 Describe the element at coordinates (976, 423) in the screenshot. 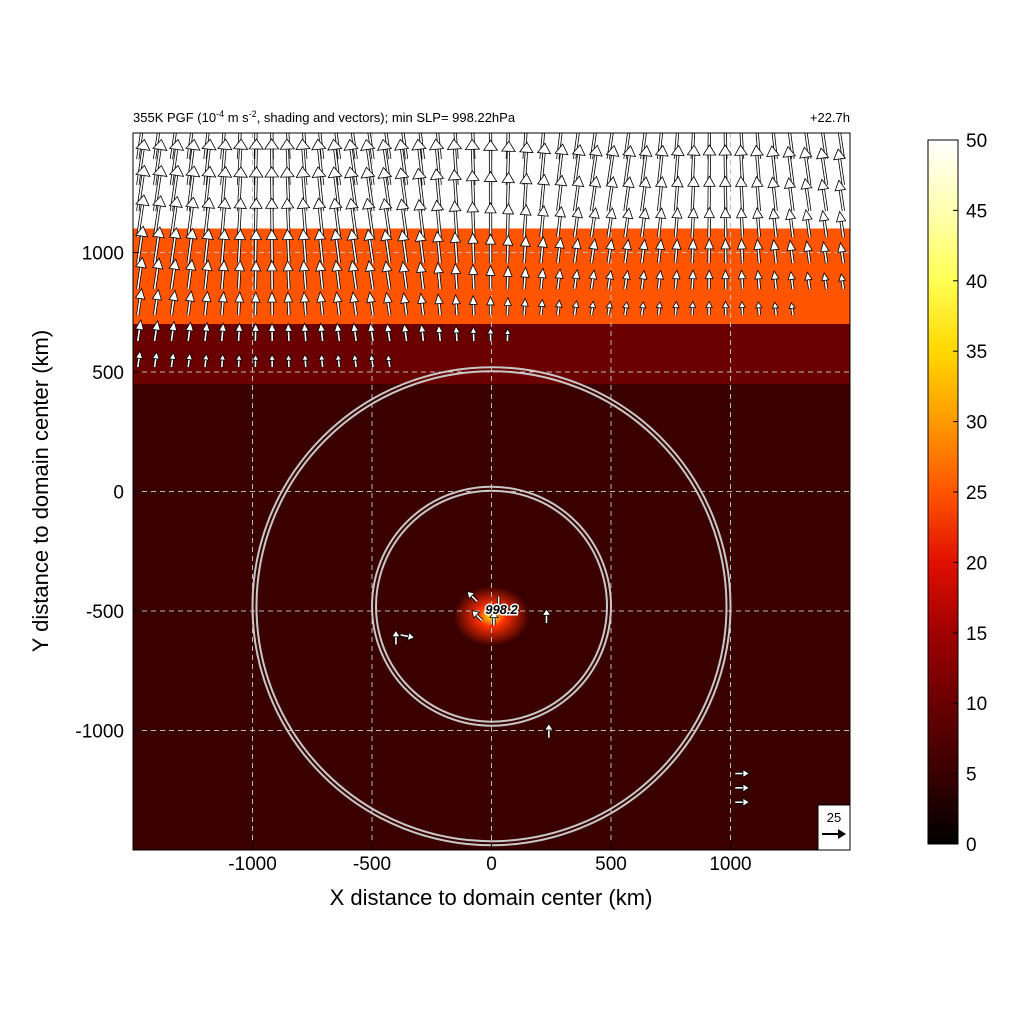

I see `colorbar-tick-label: 30` at that location.